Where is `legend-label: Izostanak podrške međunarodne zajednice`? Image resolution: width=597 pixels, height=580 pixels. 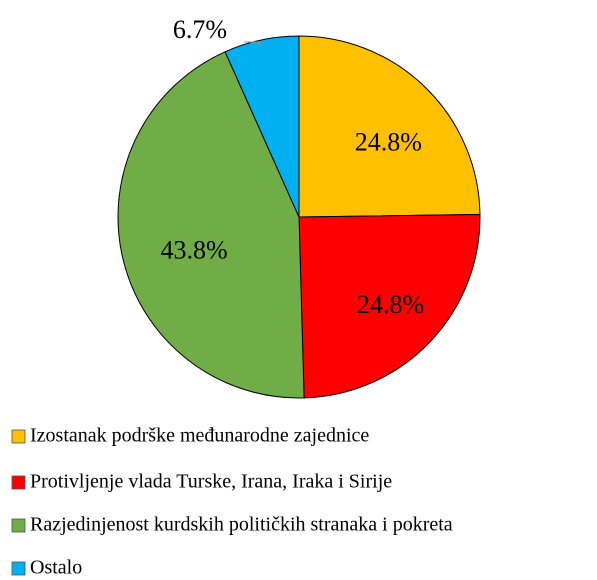 legend-label: Izostanak podrške međunarodne zajednice is located at coordinates (199, 436).